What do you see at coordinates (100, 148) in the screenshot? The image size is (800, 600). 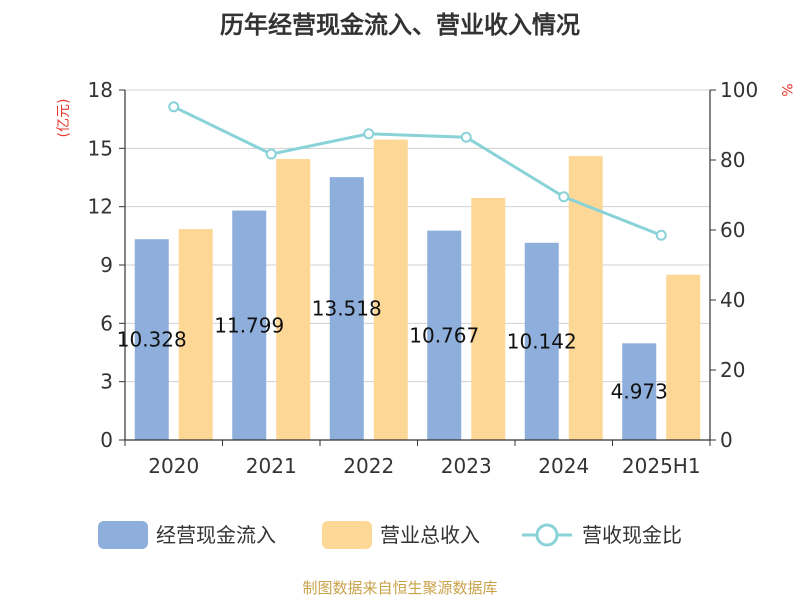 I see `left-tick-label: 15` at bounding box center [100, 148].